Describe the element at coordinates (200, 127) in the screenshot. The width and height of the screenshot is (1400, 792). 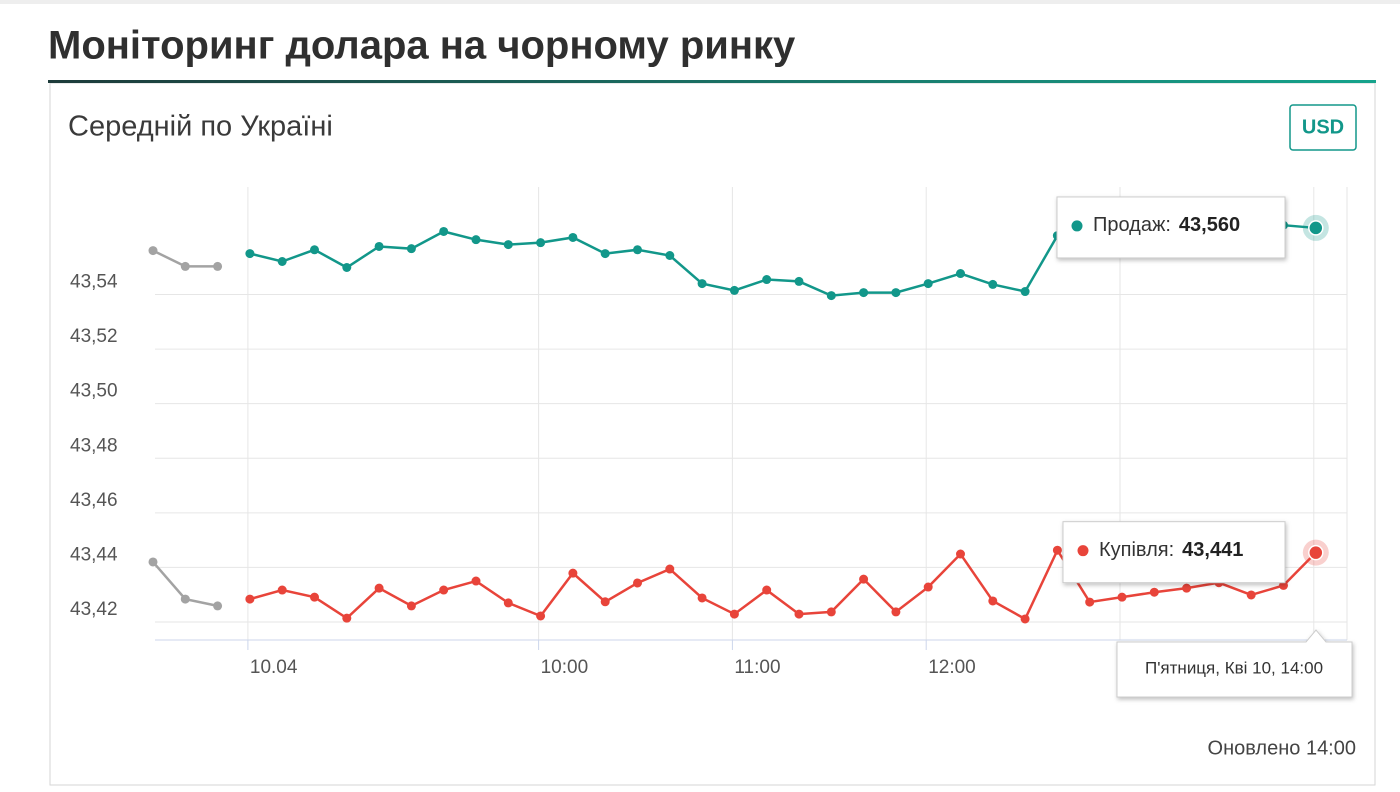
I see `chart-title: Середній по Україні` at that location.